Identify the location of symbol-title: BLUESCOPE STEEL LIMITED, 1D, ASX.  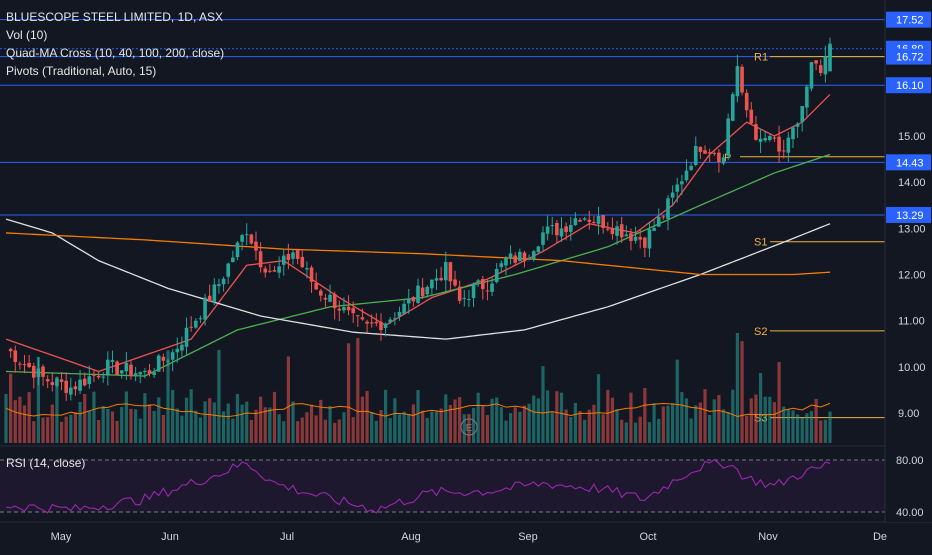
(114, 17).